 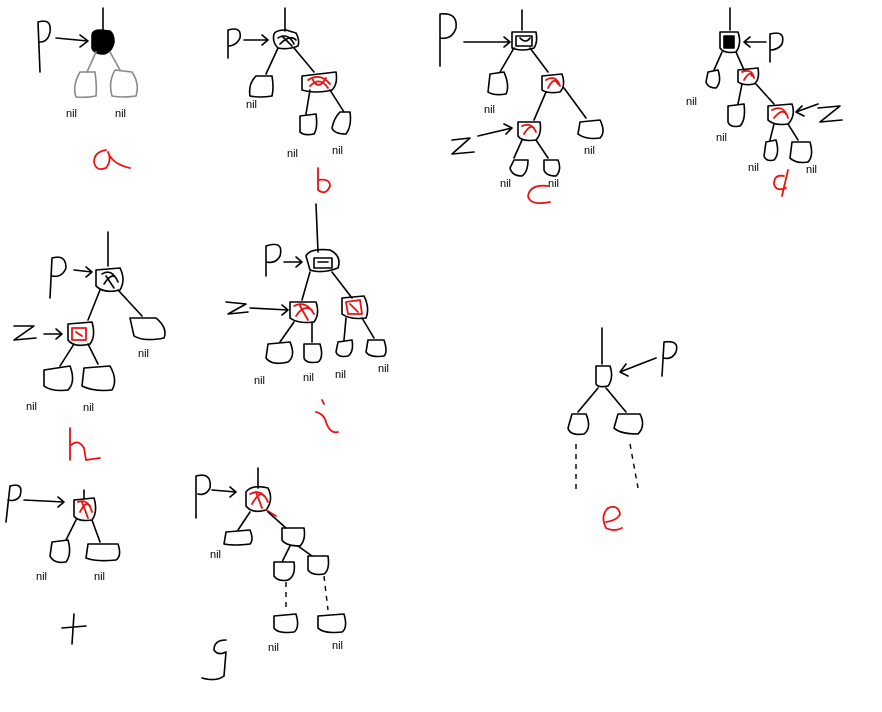 I want to click on diagram-e, so click(x=622, y=429).